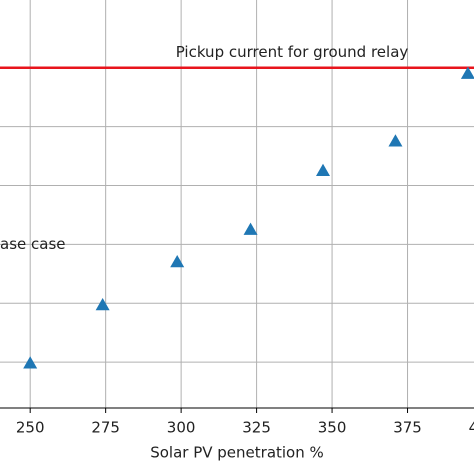 This screenshot has height=474, width=474. Describe the element at coordinates (105, 428) in the screenshot. I see `x-tick-label: 275` at that location.